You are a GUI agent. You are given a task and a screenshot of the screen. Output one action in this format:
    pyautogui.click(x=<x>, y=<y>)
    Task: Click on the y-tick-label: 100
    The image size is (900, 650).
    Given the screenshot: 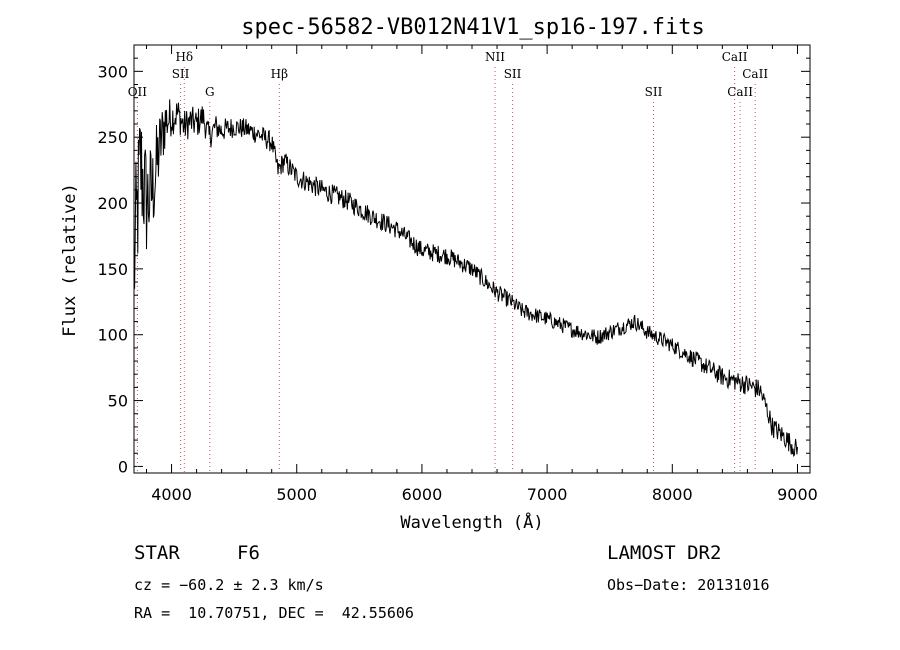 What is the action you would take?
    pyautogui.click(x=112, y=335)
    